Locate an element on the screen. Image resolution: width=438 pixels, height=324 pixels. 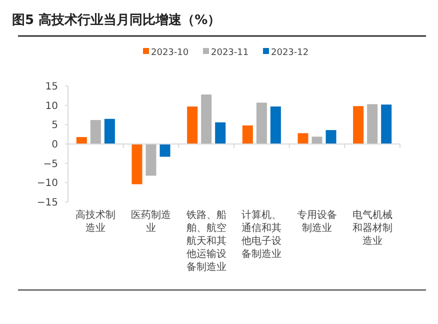
legend-label: 2023-11 is located at coordinates (230, 53).